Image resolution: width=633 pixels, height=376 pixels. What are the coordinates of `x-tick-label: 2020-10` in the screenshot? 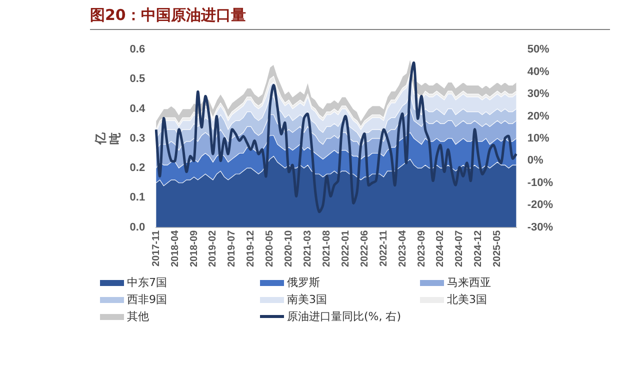 It's located at (289, 249).